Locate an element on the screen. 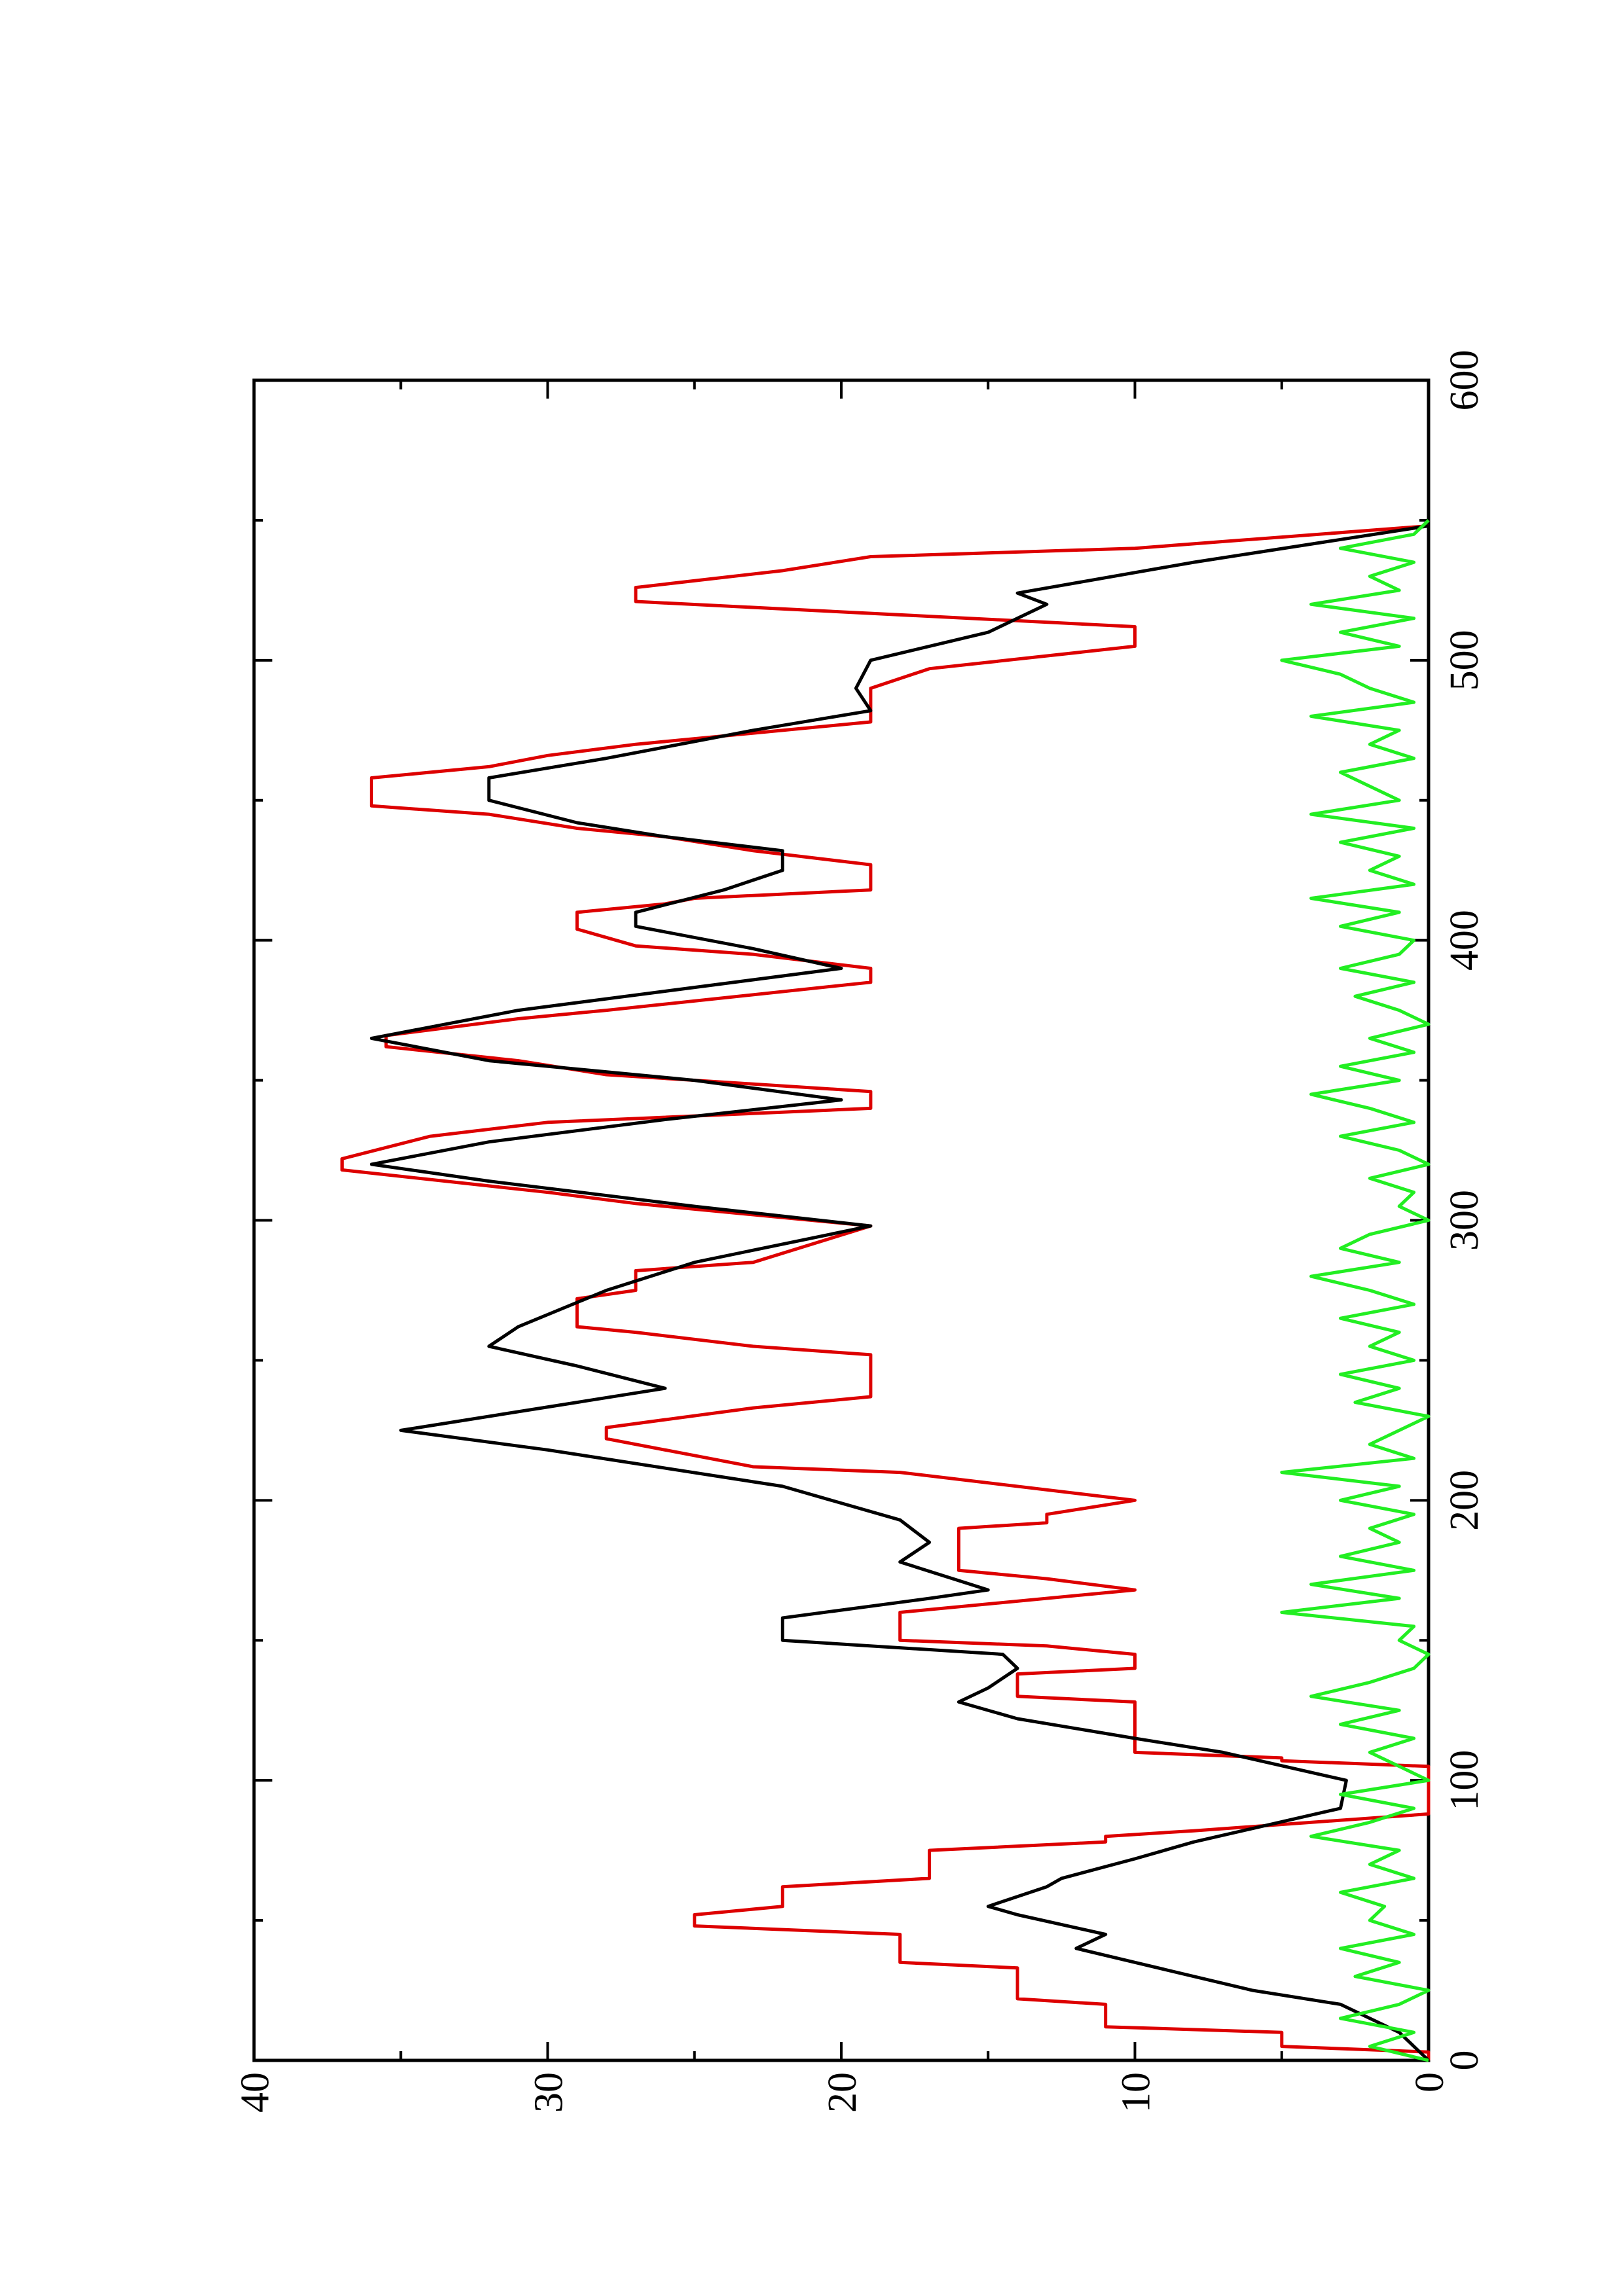 This screenshot has height=2296, width=1623. data-line is located at coordinates (1355, 1290).